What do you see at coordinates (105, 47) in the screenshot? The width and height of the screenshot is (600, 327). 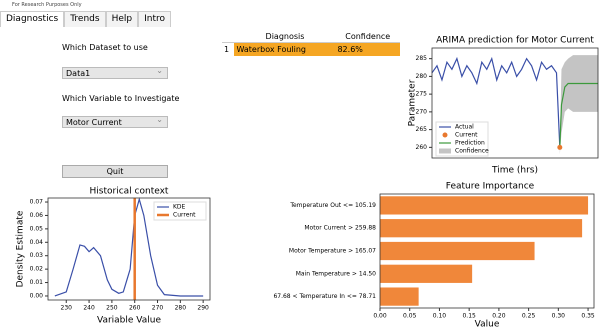 I see `dataset-label: Which Dataset to use` at bounding box center [105, 47].